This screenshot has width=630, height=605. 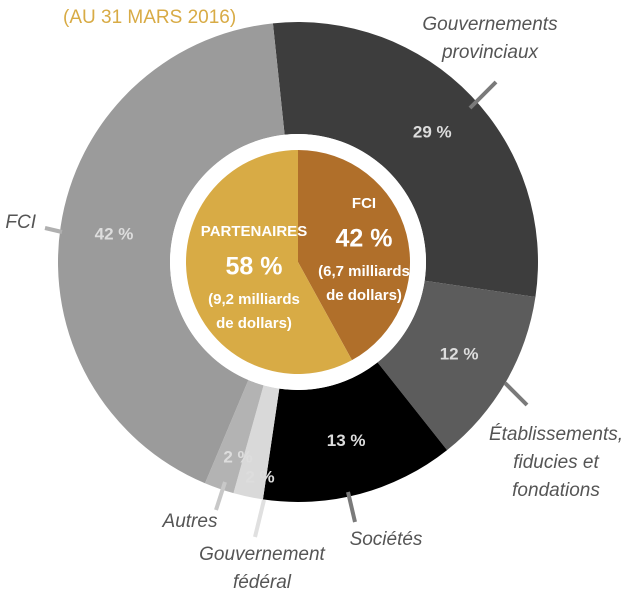 What do you see at coordinates (114, 233) in the screenshot?
I see `value-label: 42 %` at bounding box center [114, 233].